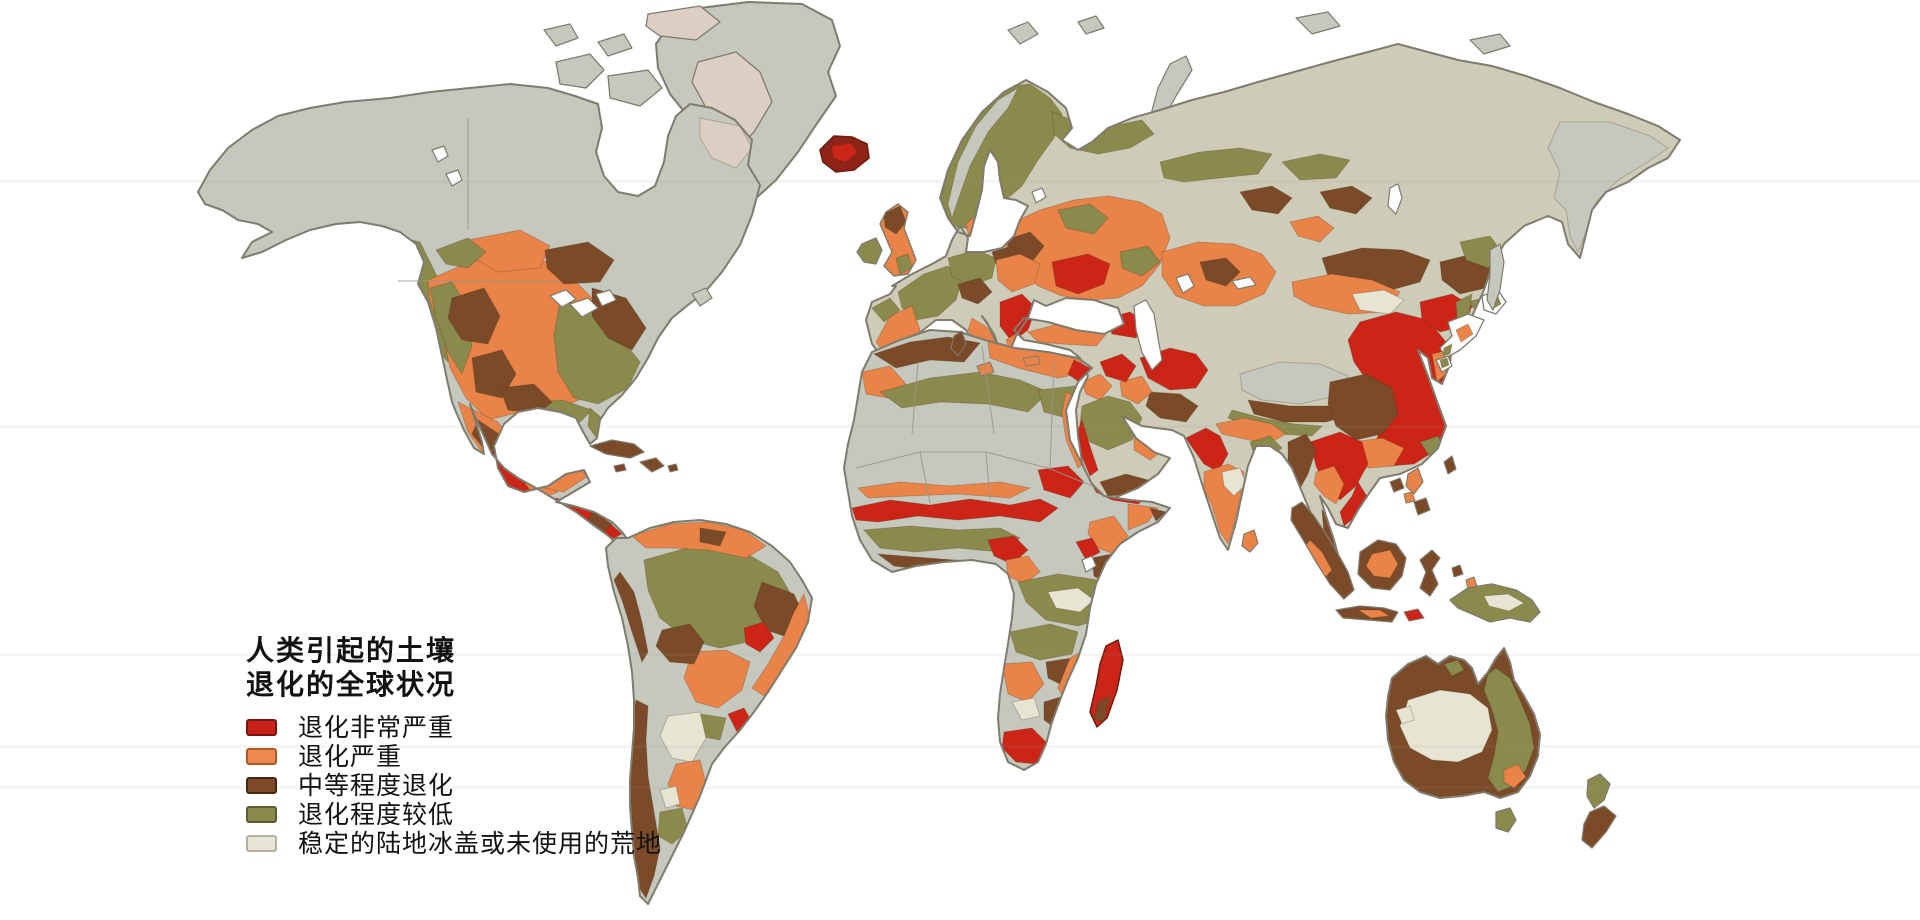 The image size is (1920, 920). I want to click on landmass-sri-lanka, so click(1250, 541).